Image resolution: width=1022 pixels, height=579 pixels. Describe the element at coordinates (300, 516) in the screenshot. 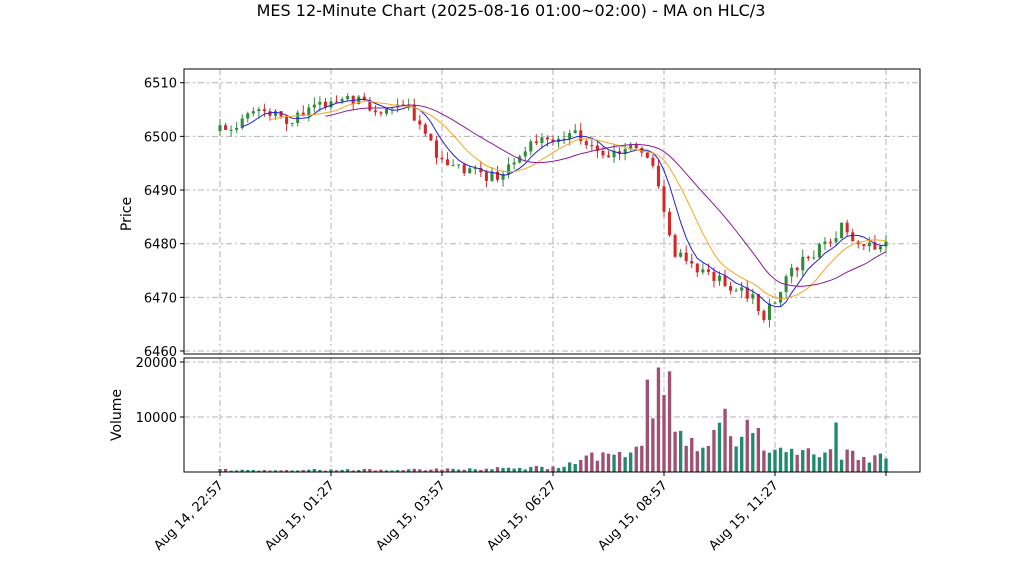

I see `x-tick-label: Aug 15, 01:27` at that location.